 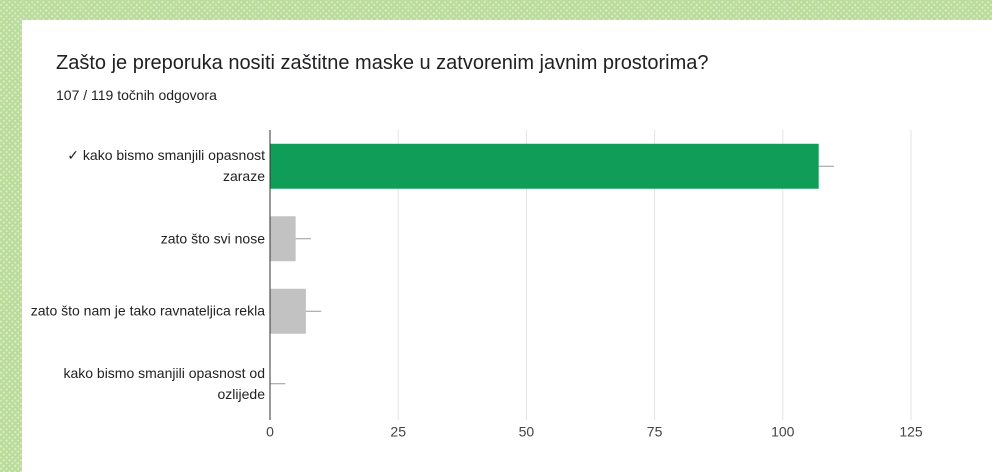 I want to click on x-tick-label: 50, so click(x=527, y=432).